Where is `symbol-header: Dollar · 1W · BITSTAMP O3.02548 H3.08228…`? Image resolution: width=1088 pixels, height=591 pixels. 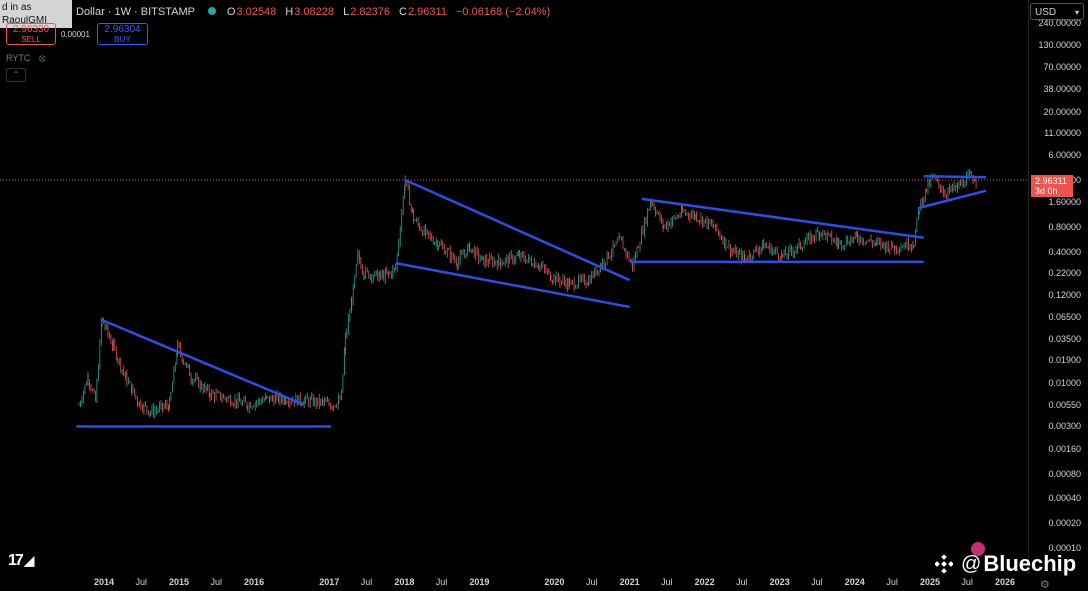
symbol-header: Dollar · 1W · BITSTAMP O3.02548 H3.08228… is located at coordinates (316, 12).